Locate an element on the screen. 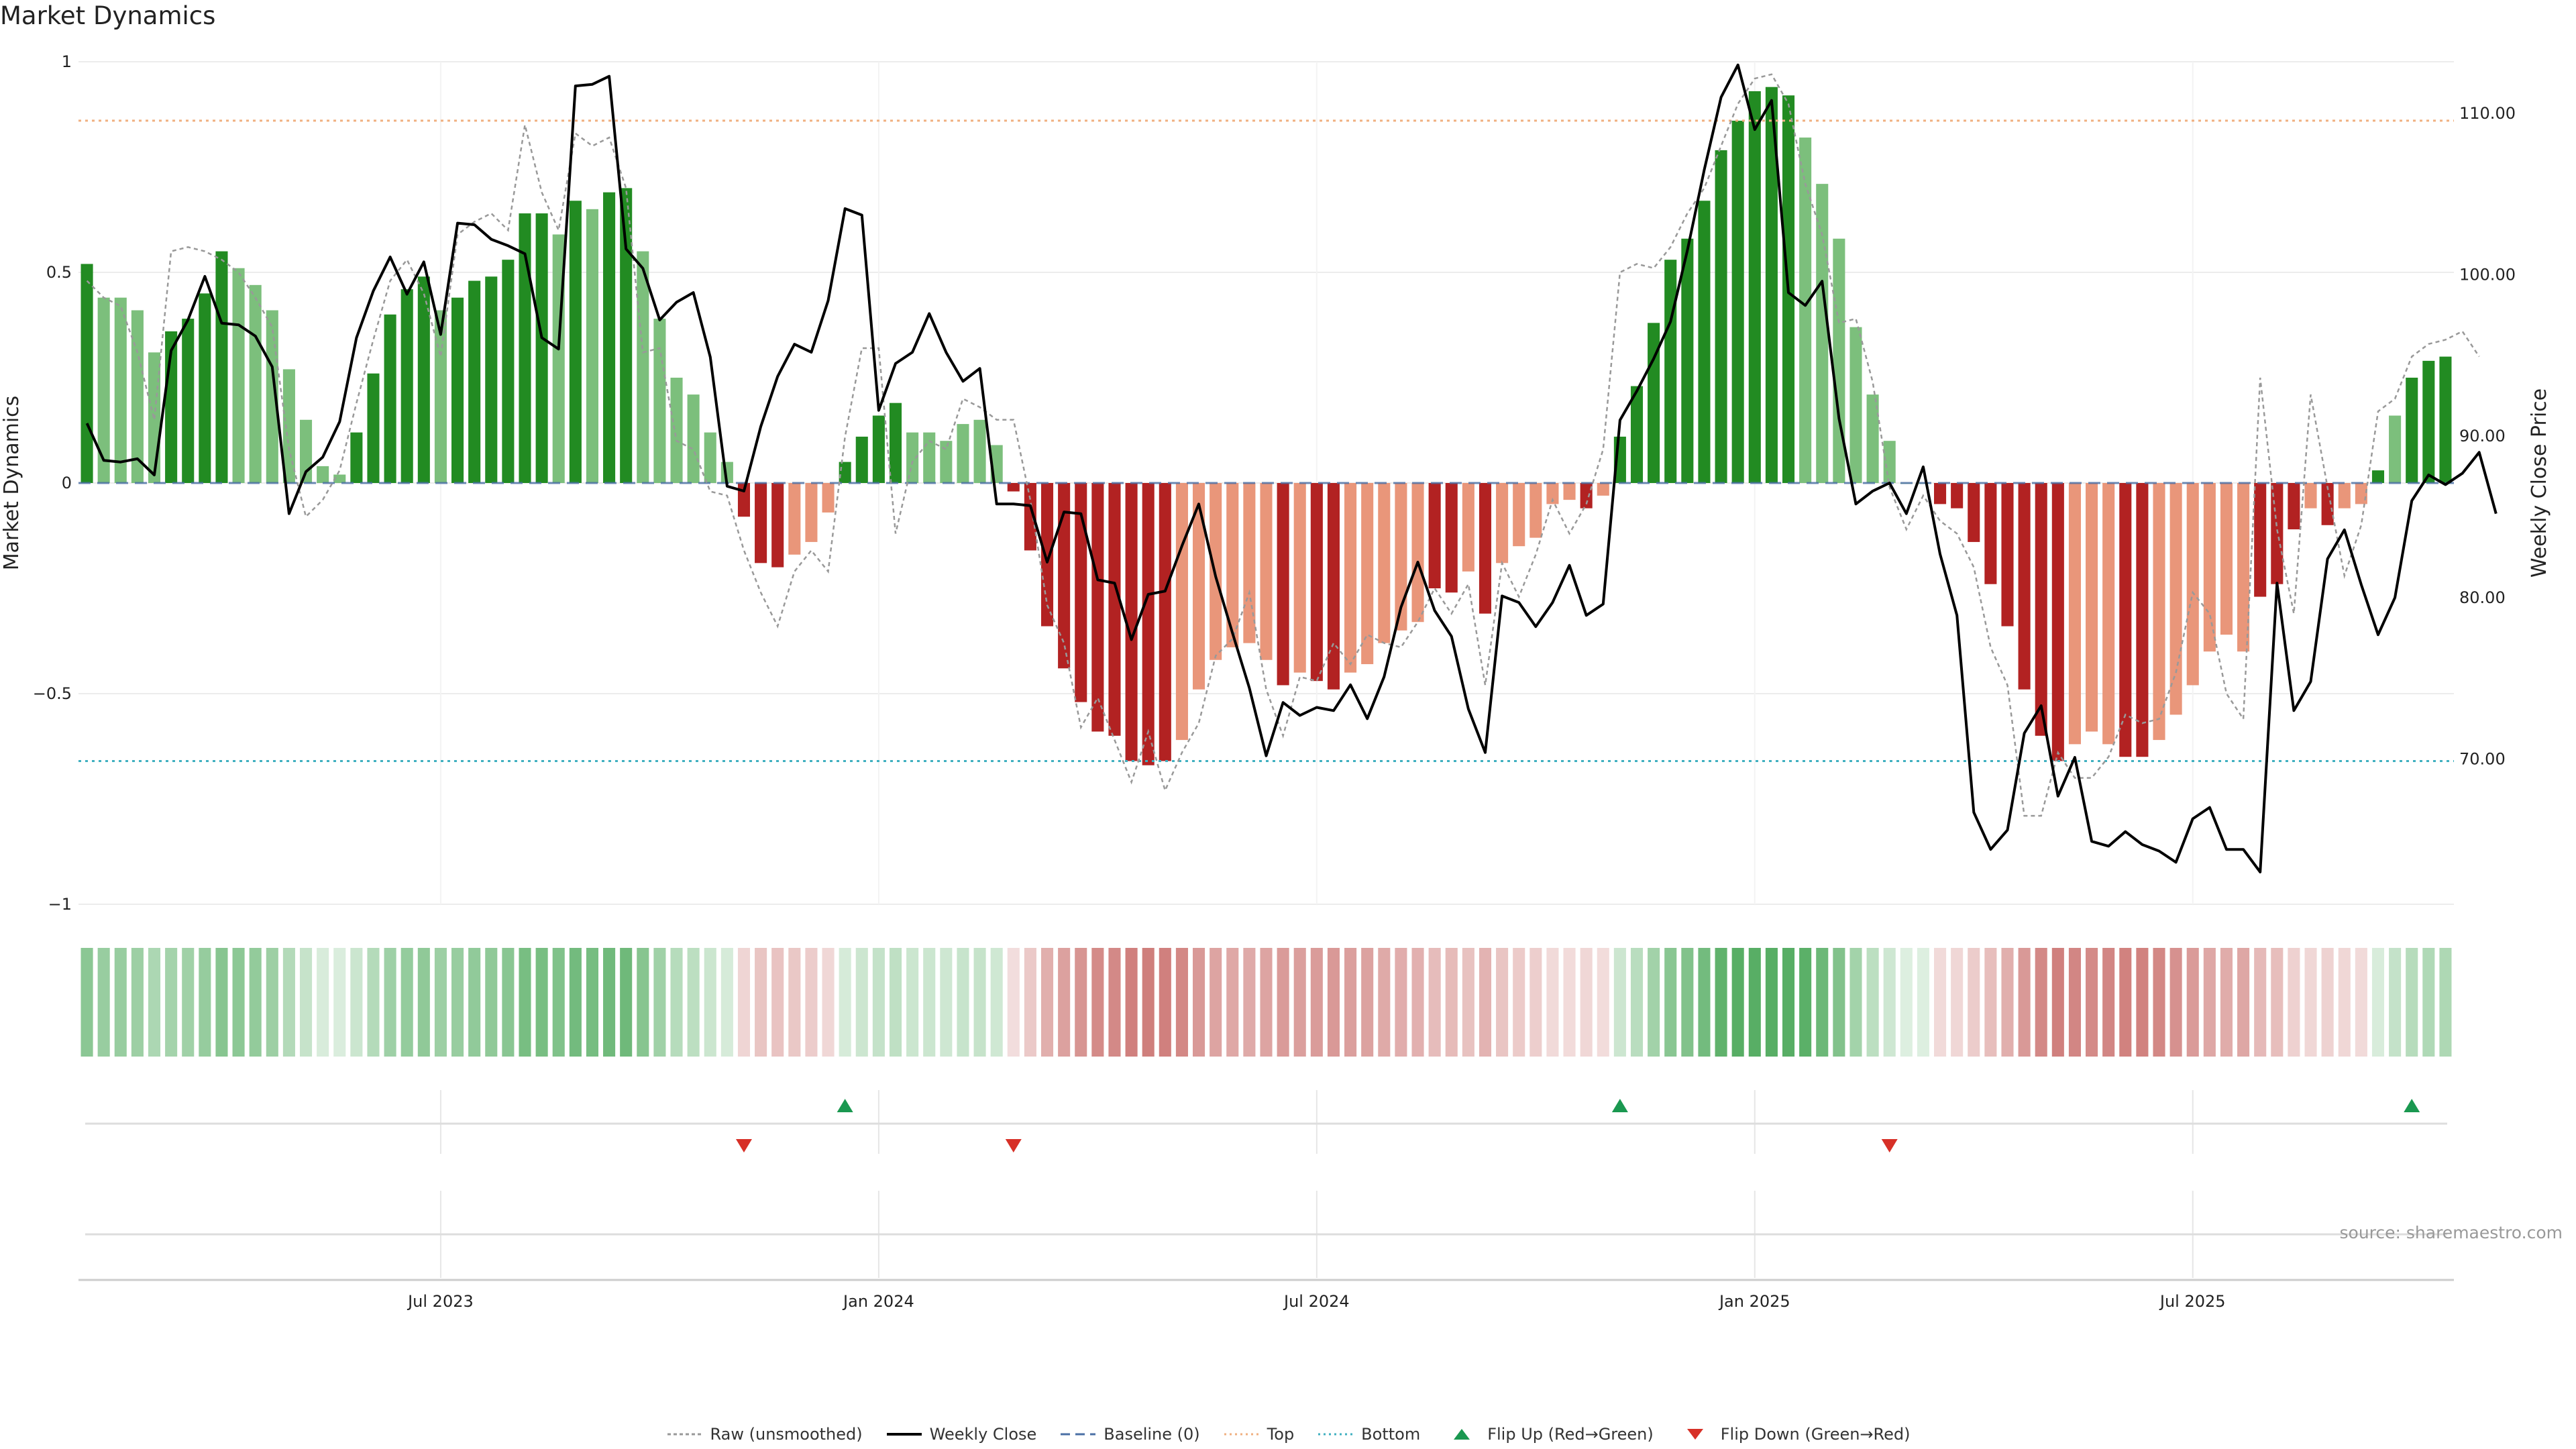 The height and width of the screenshot is (1449, 2576). flip-down-marker is located at coordinates (743, 1145).